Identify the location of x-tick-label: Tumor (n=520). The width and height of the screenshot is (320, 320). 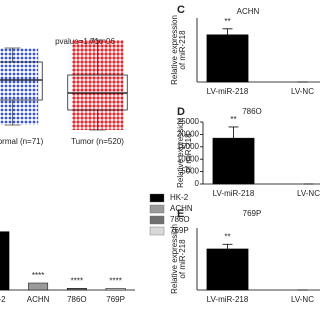
(97, 141).